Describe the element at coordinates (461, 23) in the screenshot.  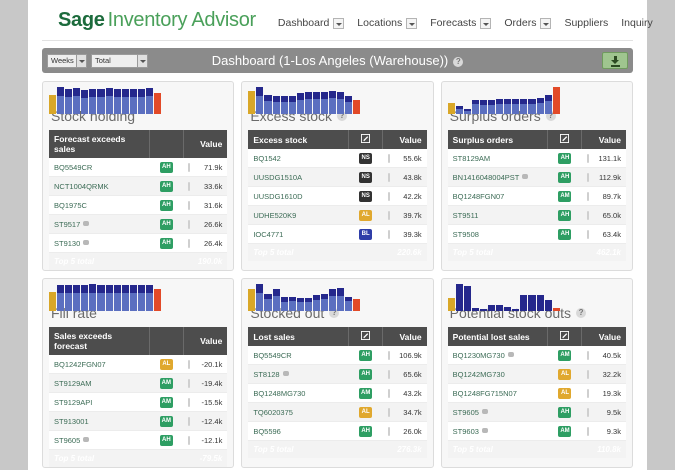
I see `nav-item-forecasts: Forecasts` at that location.